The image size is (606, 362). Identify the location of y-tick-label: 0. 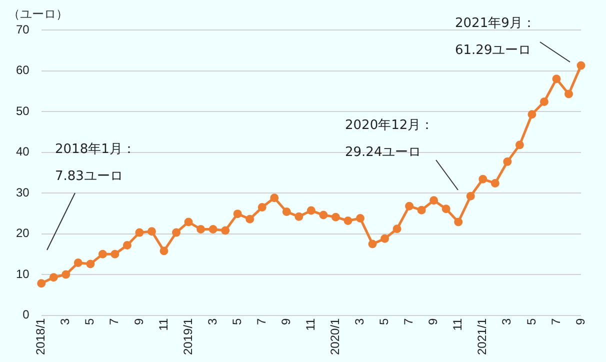
(26, 315).